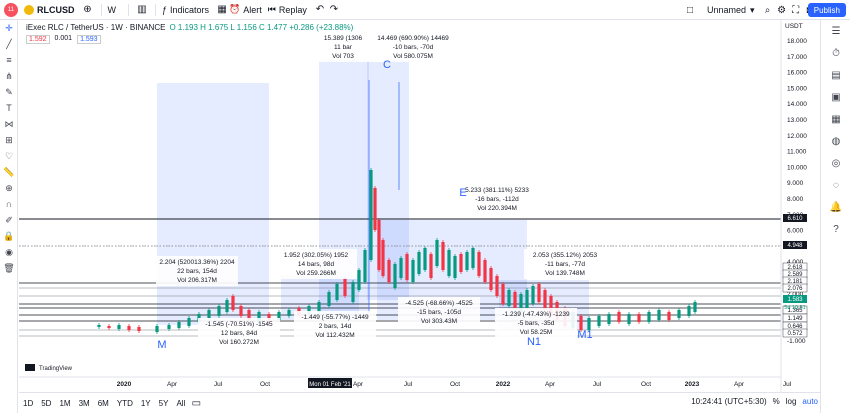 This screenshot has height=413, width=850. Describe the element at coordinates (836, 97) in the screenshot. I see `hotlist-icon: ▣` at that location.